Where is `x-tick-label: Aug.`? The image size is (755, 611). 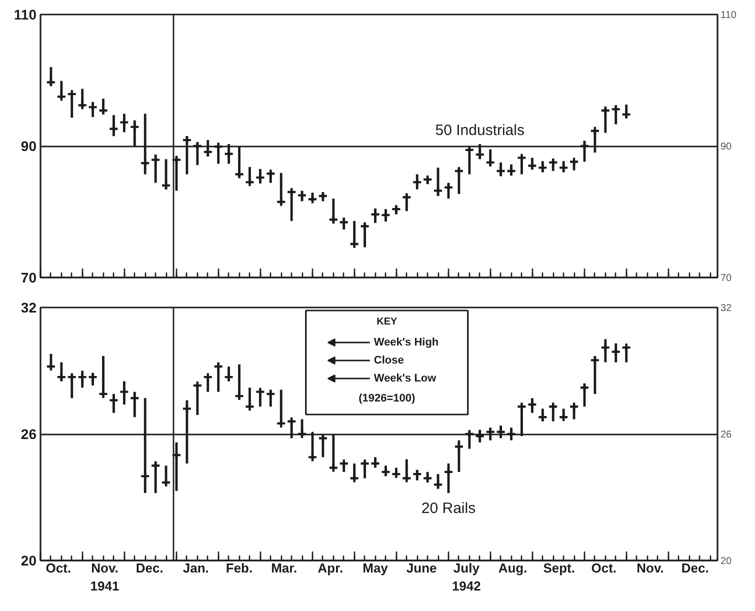
x-tick-label: Aug. is located at coordinates (513, 568).